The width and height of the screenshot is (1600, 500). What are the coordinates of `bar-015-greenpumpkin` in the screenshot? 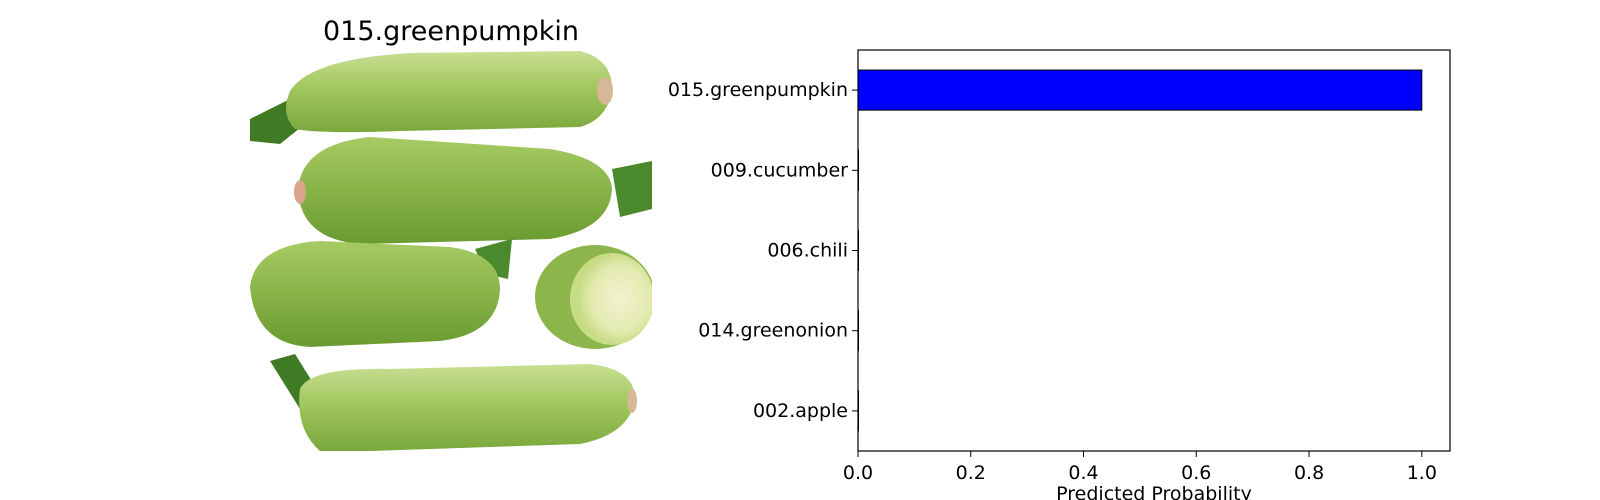 It's located at (1140, 90).